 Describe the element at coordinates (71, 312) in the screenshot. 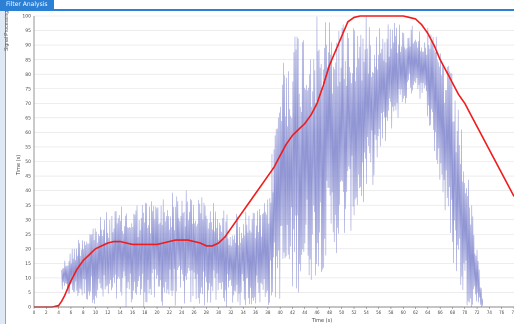

I see `x-tick-label: 6` at that location.